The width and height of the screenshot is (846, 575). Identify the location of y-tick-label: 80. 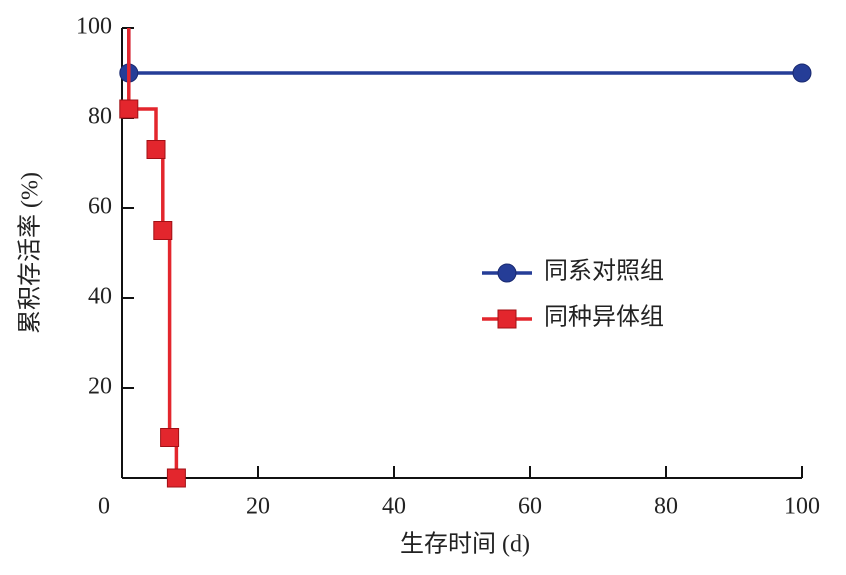
(100, 117).